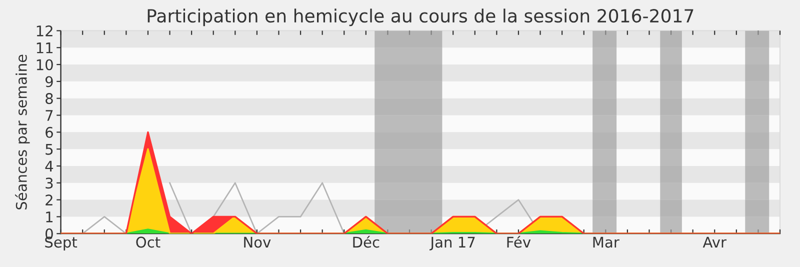  What do you see at coordinates (366, 242) in the screenshot?
I see `x-tick-label: Déc` at bounding box center [366, 242].